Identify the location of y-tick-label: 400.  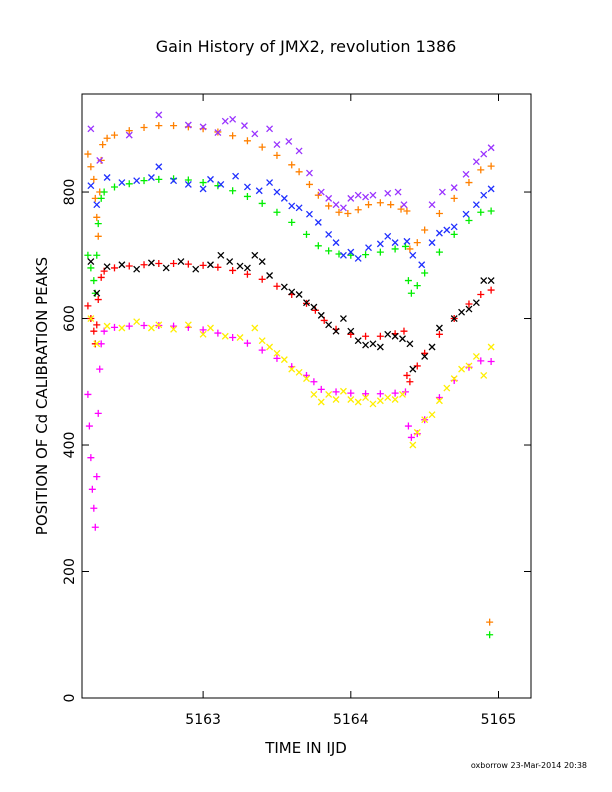
(70, 445).